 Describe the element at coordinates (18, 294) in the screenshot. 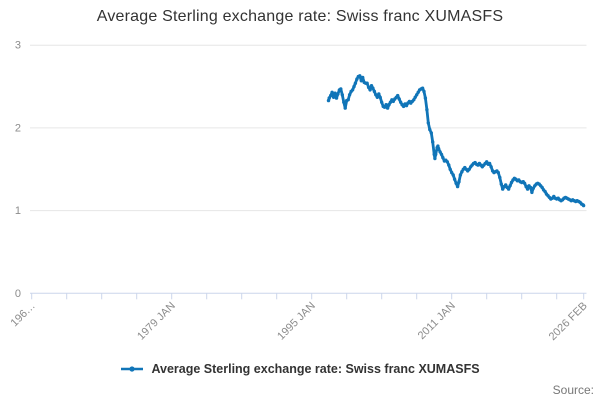

I see `y-tick-label: 0` at that location.